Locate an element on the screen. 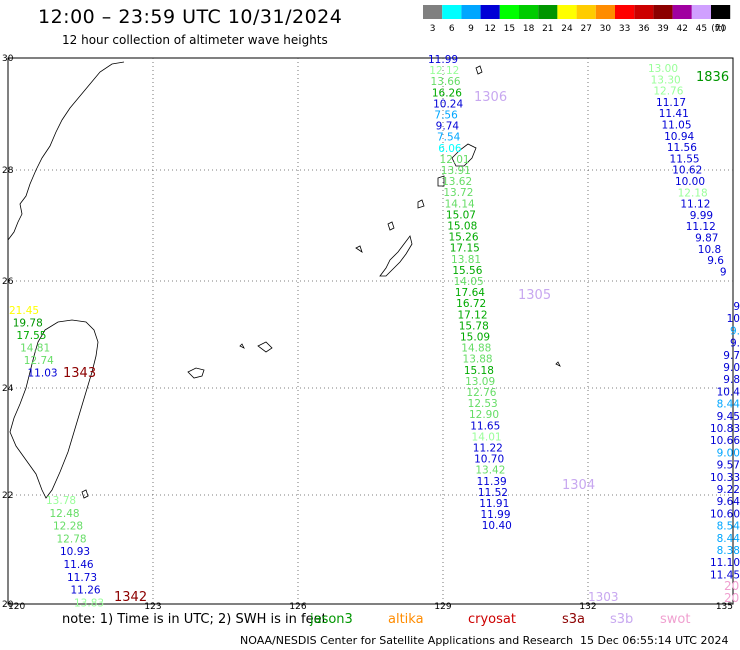 The image size is (740, 650). swh-reading: 9. is located at coordinates (735, 331).